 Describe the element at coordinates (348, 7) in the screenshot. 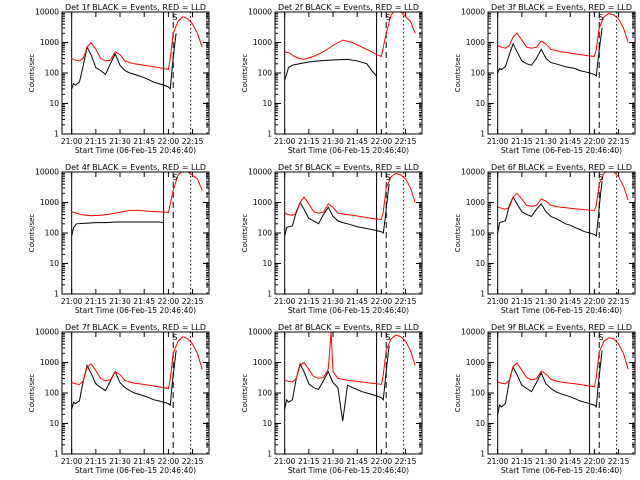

I see `panel-title: Det 2f BLACK = Events, RED = LLD` at that location.